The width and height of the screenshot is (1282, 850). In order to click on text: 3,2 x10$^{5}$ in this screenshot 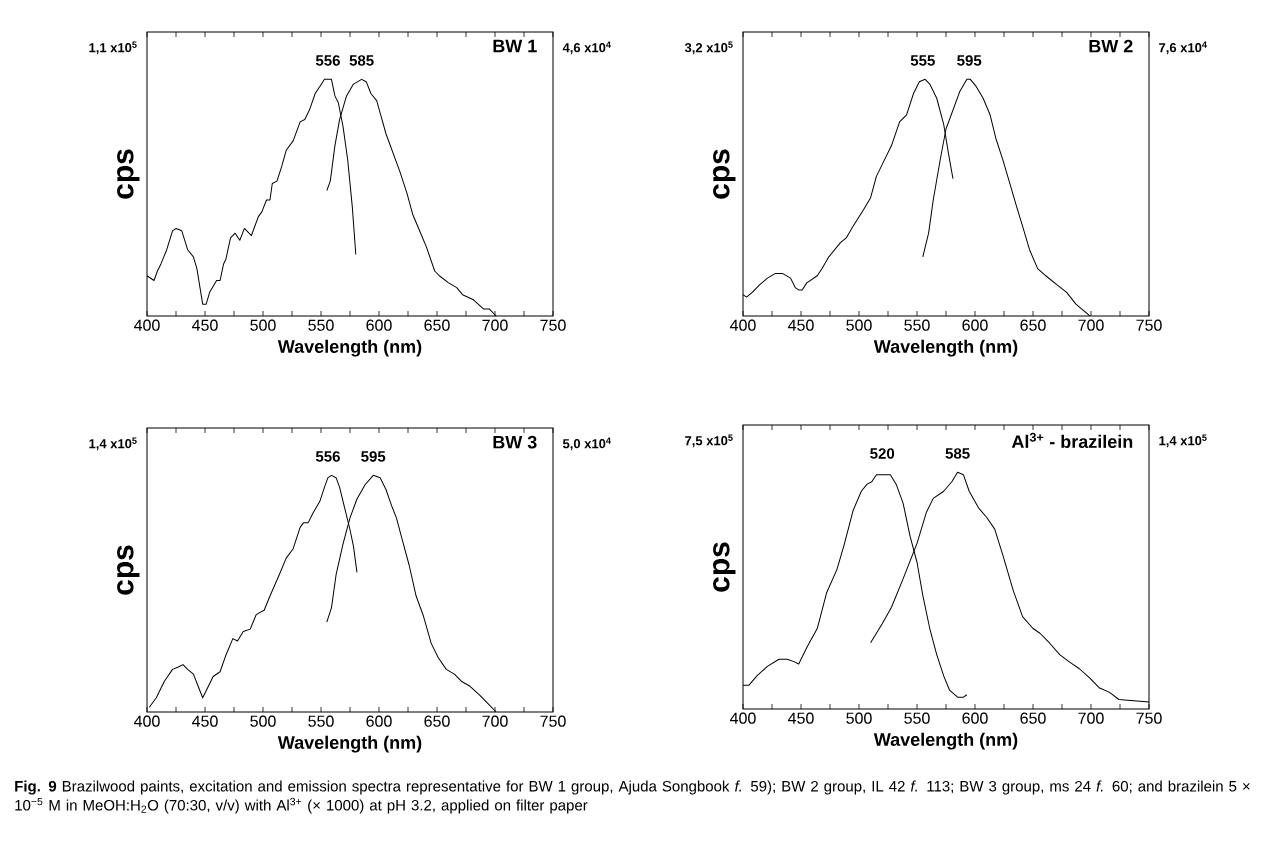, I will do `click(708, 48)`.